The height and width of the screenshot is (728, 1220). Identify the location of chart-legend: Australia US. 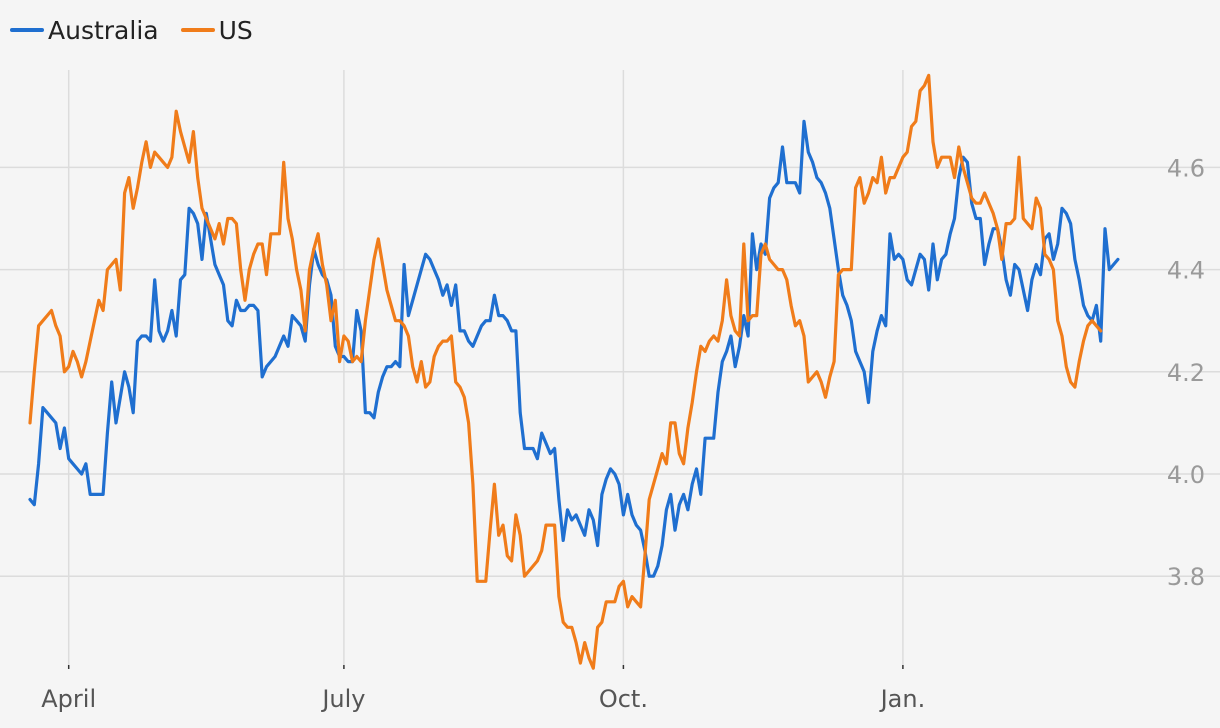
(131, 30).